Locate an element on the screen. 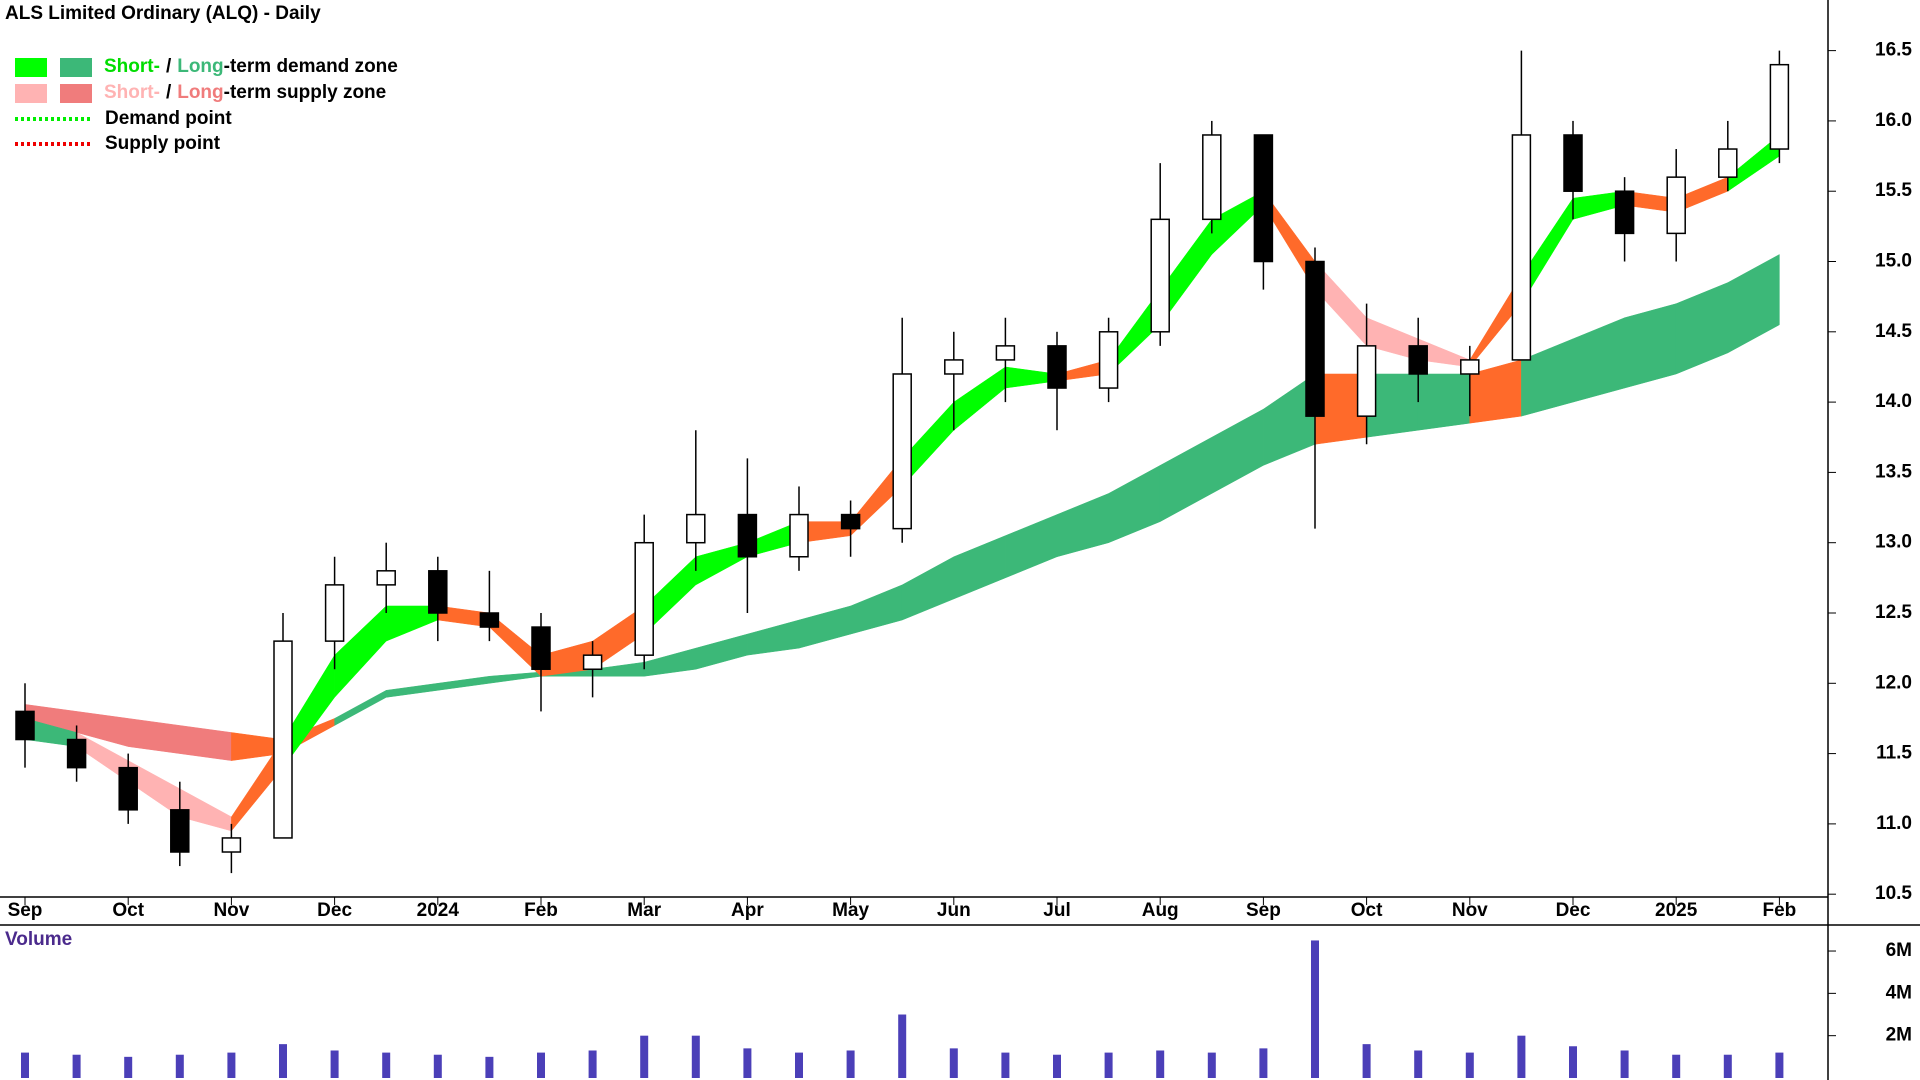  y-tick-label: 14.0 is located at coordinates (1893, 401).